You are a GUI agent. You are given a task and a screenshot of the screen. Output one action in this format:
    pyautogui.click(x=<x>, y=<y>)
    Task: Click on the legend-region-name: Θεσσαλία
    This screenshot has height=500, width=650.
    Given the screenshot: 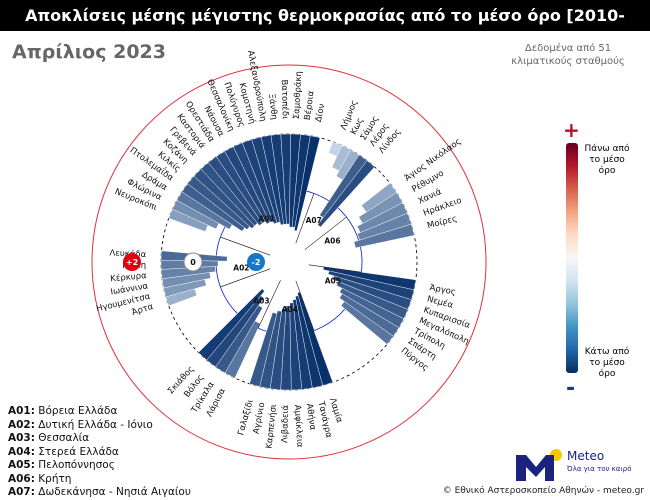 What is the action you would take?
    pyautogui.click(x=62, y=438)
    